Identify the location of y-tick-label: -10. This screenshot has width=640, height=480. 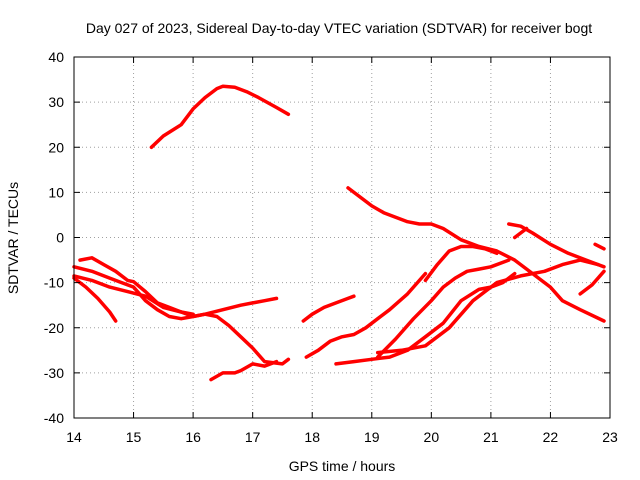
(54, 283).